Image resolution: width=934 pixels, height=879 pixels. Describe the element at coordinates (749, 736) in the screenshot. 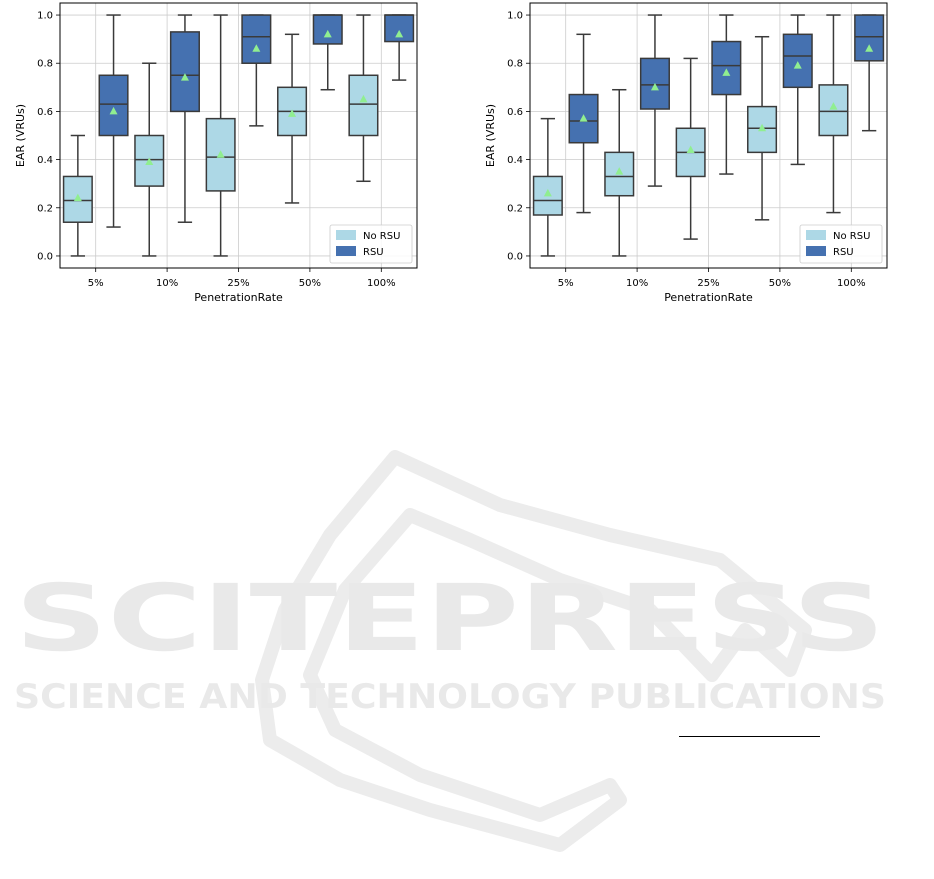

I see `footnote-rule` at that location.